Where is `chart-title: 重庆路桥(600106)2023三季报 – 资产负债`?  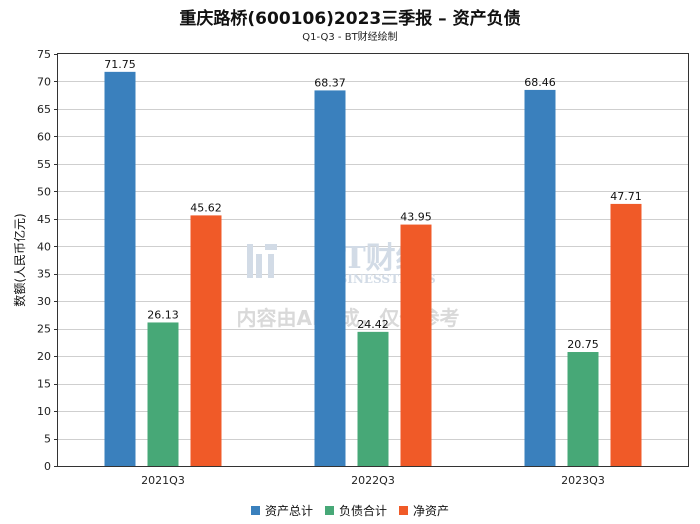 chart-title: 重庆路桥(600106)2023三季报 – 资产负债 is located at coordinates (350, 19).